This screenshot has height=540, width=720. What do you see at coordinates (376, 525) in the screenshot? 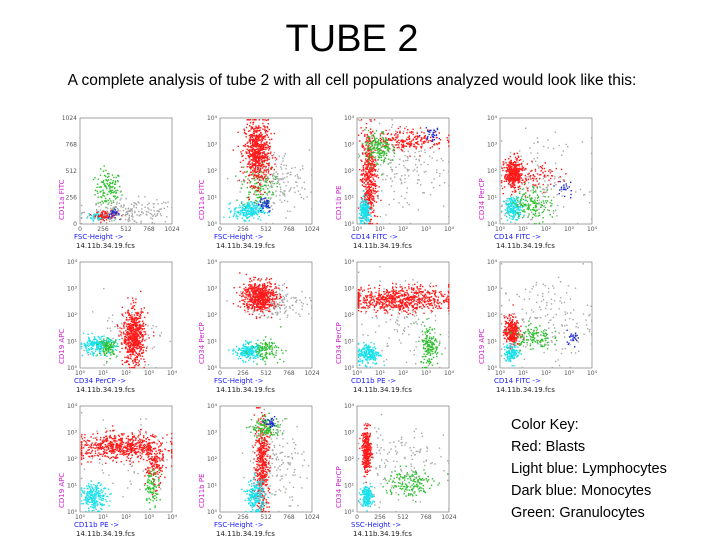
I see `x-axis-label: SSC-Height ->` at bounding box center [376, 525].